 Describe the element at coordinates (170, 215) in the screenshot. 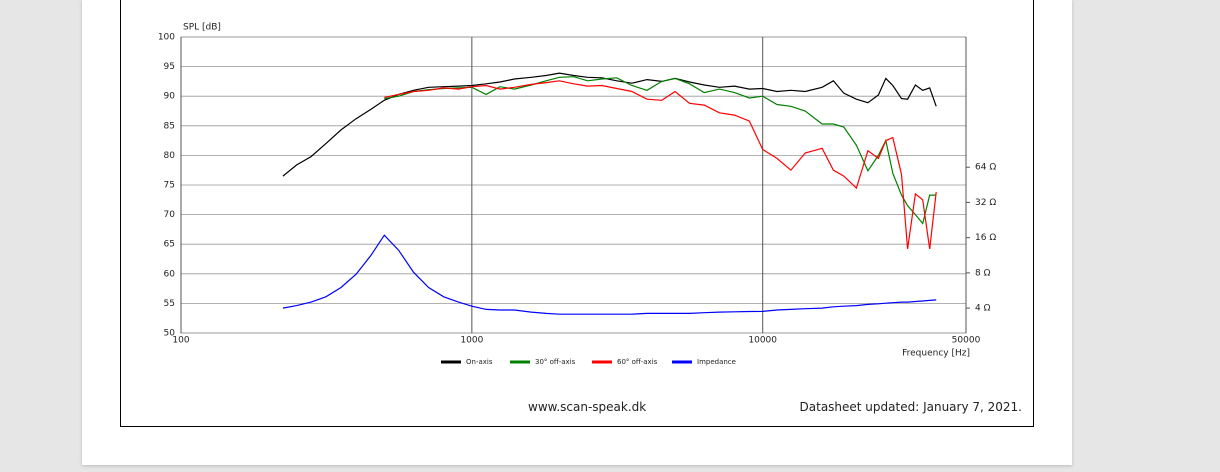

I see `y-tick-label: 70` at that location.